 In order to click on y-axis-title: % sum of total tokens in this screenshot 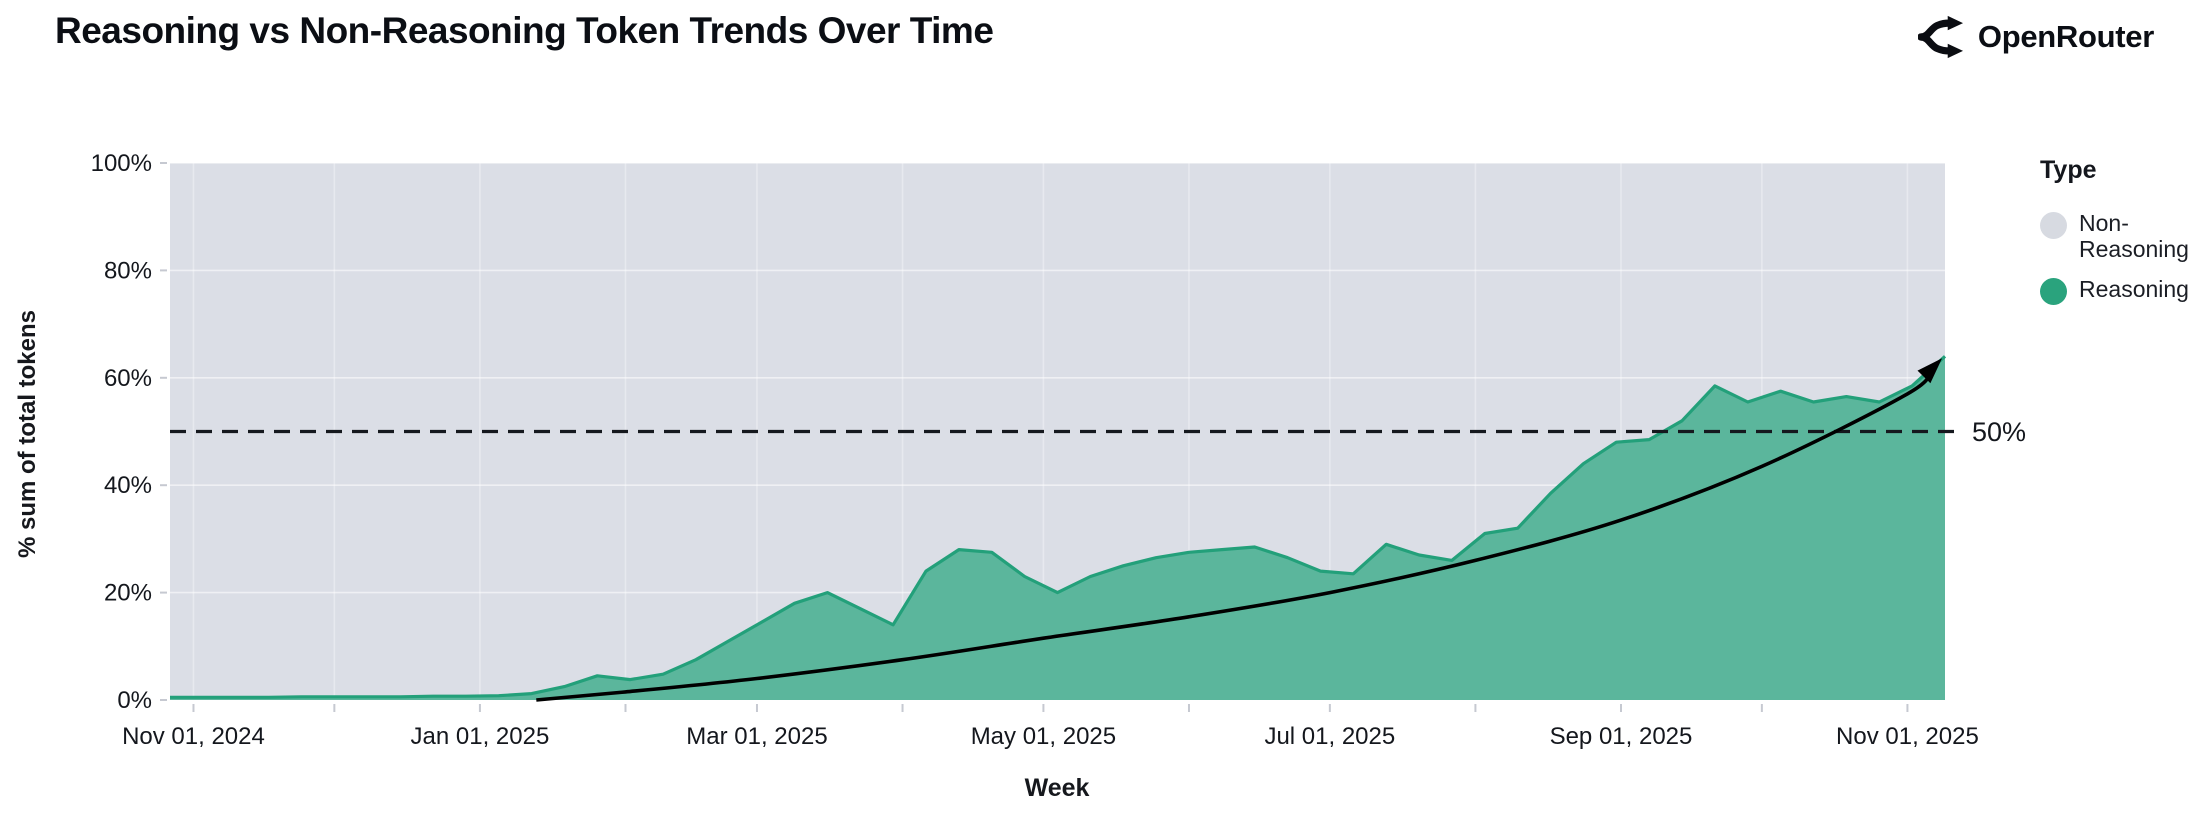, I will do `click(27, 434)`.